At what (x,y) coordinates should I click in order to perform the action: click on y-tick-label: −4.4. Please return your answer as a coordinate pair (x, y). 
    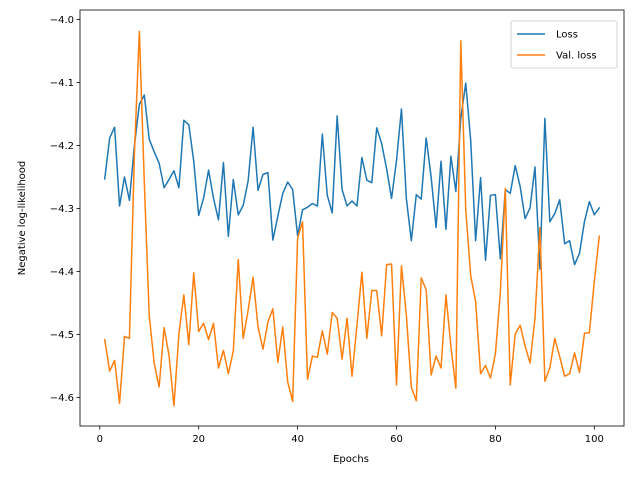
    Looking at the image, I should click on (62, 272).